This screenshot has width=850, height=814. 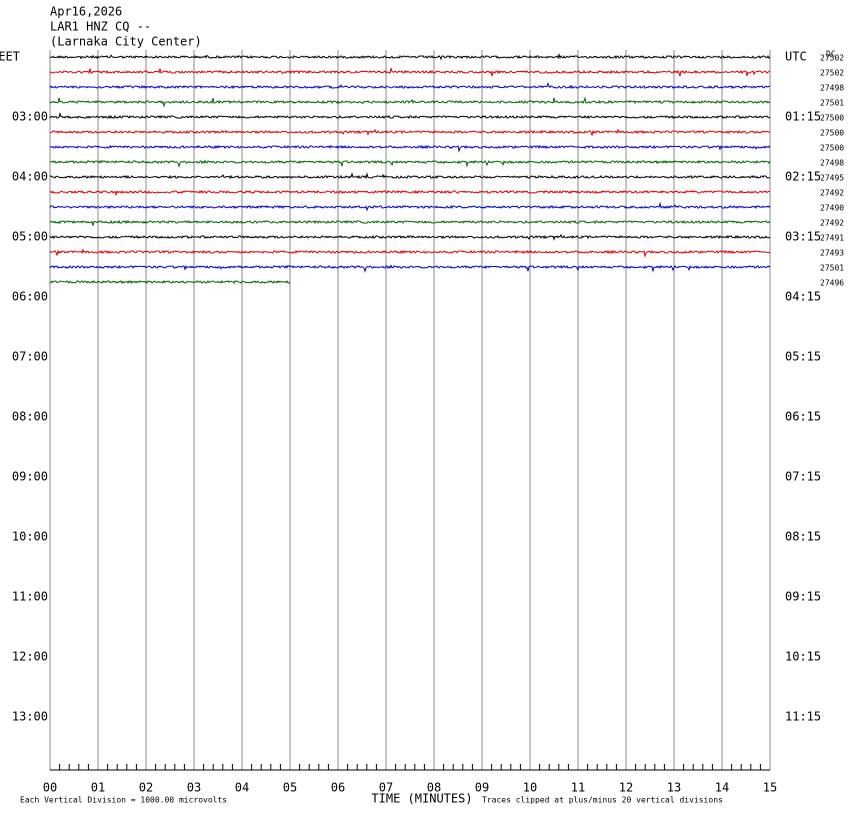 I want to click on right-label: 09:15, so click(x=803, y=597).